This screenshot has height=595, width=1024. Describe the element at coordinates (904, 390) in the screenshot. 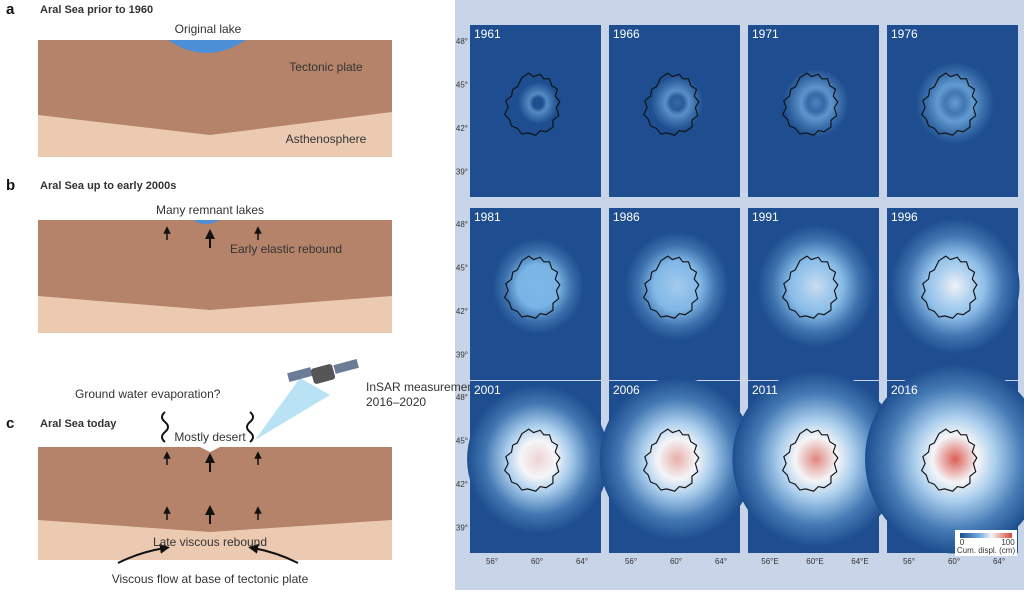

I see `year-label: 2016` at that location.